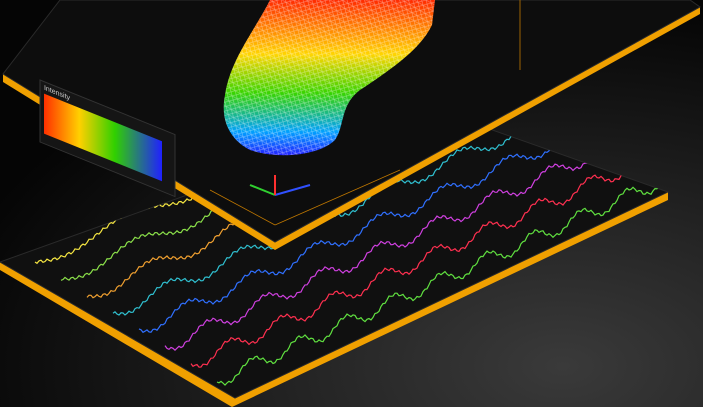 This screenshot has width=703, height=407. I want to click on surface-wireframe, so click(329, 78).